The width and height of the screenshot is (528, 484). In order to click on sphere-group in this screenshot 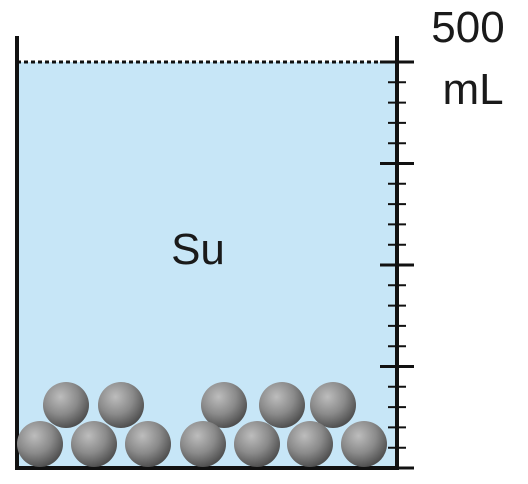, I will do `click(202, 424)`.